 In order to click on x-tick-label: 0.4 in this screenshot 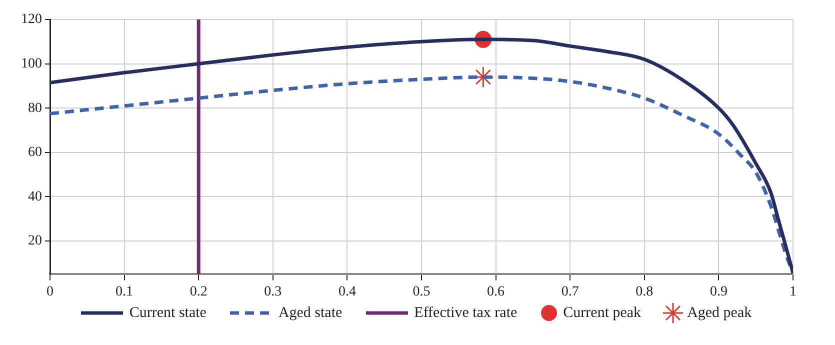, I will do `click(347, 292)`.